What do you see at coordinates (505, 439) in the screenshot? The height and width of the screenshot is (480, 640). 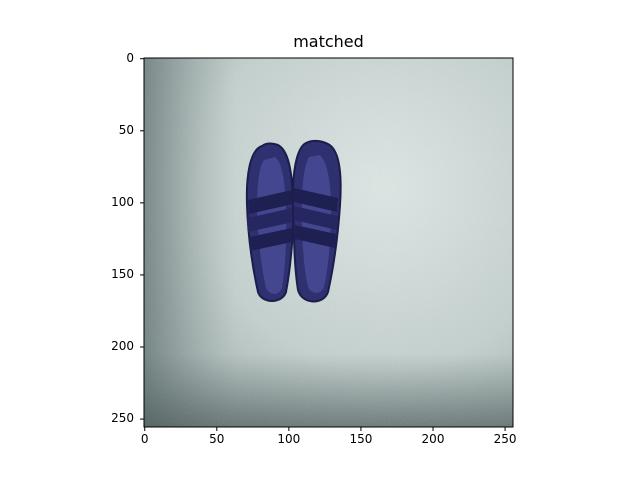 I see `x-tick-label: 250` at bounding box center [505, 439].